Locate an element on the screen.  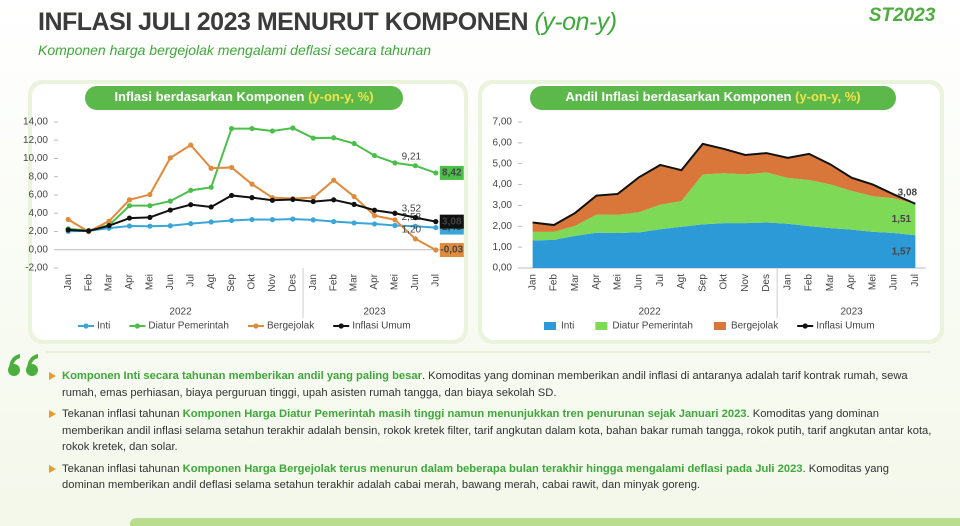
legend-label: Inti is located at coordinates (567, 326).